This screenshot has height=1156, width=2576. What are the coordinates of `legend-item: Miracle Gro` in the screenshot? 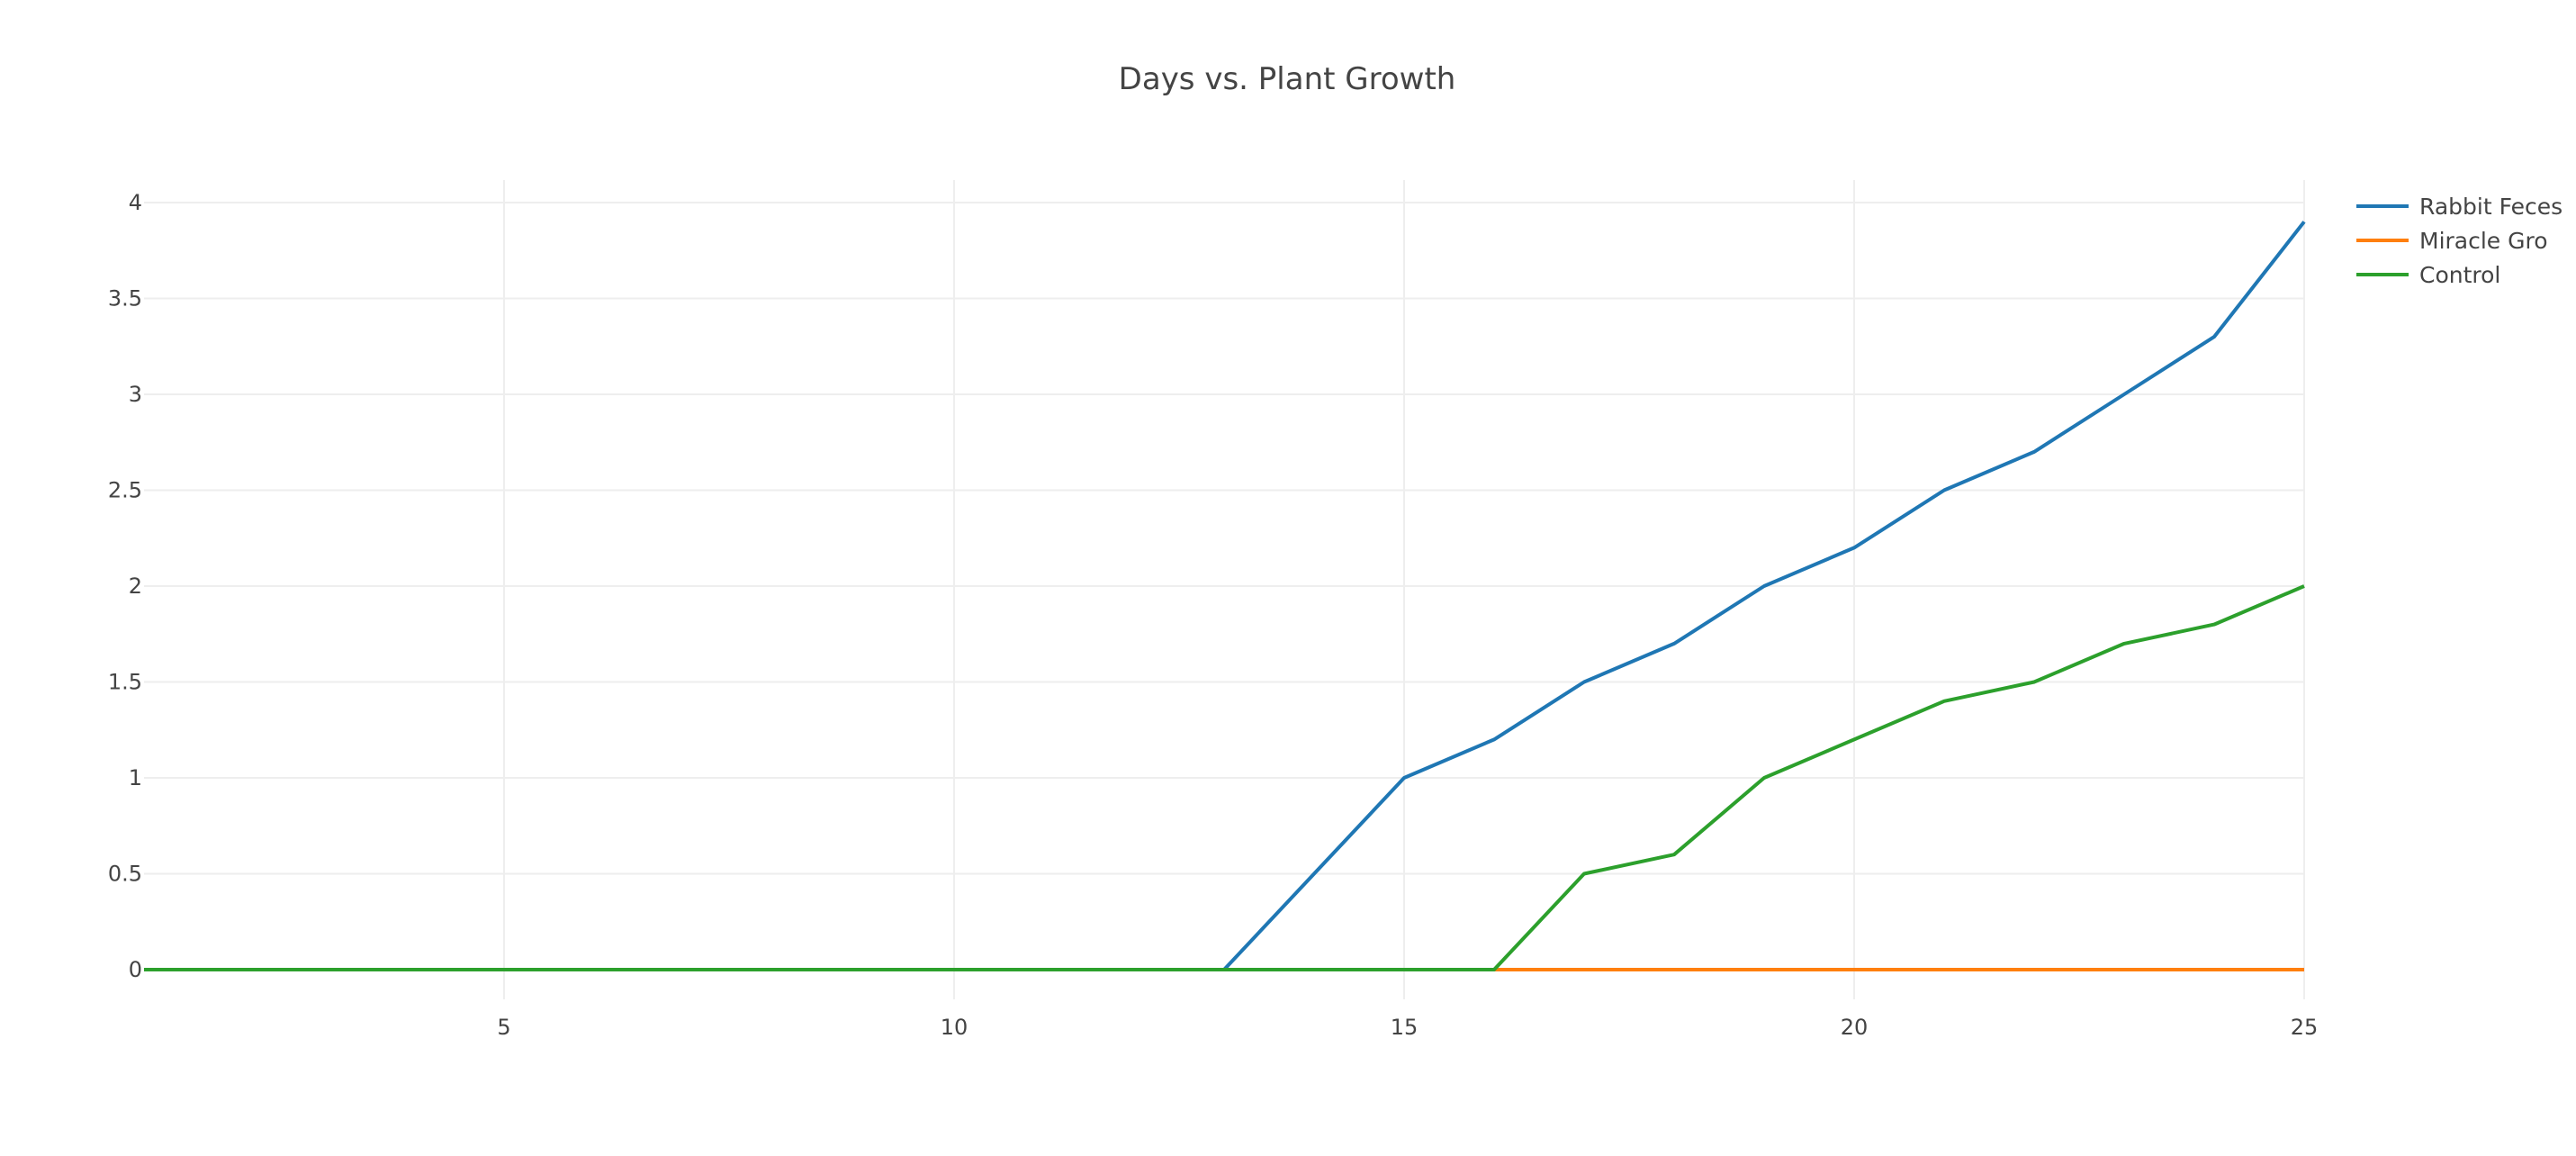 It's located at (2452, 241).